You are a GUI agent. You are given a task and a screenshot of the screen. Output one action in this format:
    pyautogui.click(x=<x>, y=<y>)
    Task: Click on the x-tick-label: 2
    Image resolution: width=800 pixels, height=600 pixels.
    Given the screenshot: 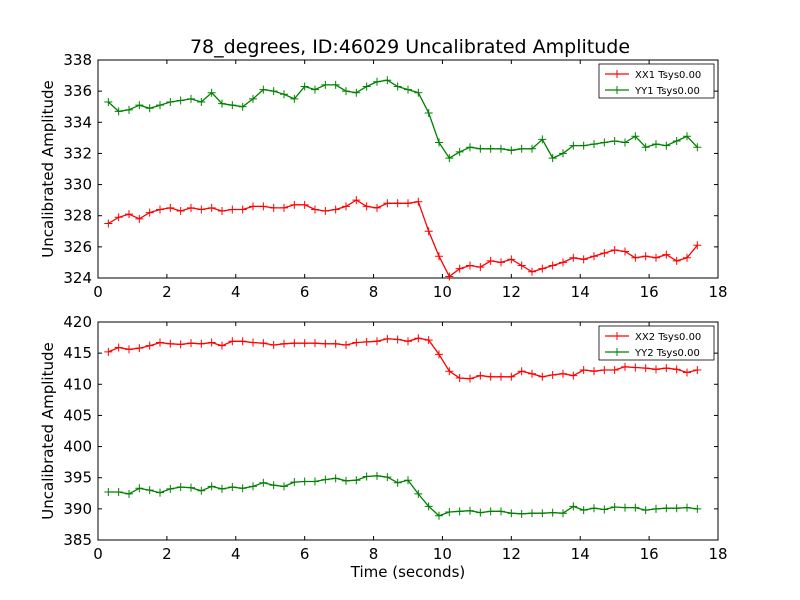 What is the action you would take?
    pyautogui.click(x=167, y=292)
    